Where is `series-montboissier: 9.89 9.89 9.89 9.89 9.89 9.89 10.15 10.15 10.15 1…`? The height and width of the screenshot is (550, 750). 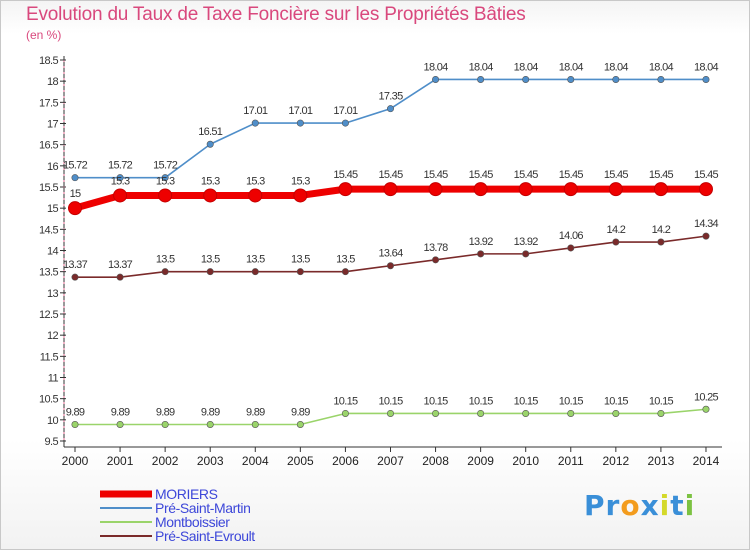
series-montboissier: 9.89 9.89 9.89 9.89 9.89 9.89 10.15 10.15 10.15 1… is located at coordinates (392, 409).